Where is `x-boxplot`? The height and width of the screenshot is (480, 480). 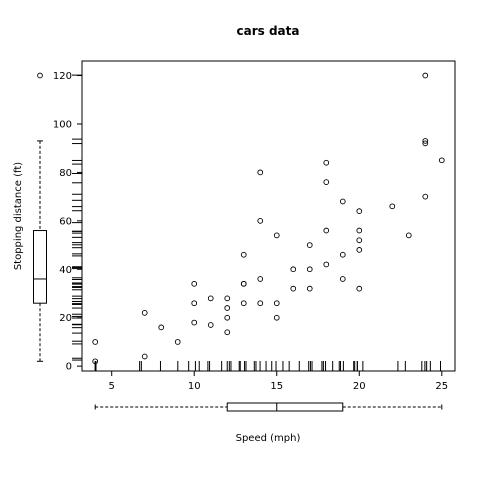 x-boxplot is located at coordinates (268, 407).